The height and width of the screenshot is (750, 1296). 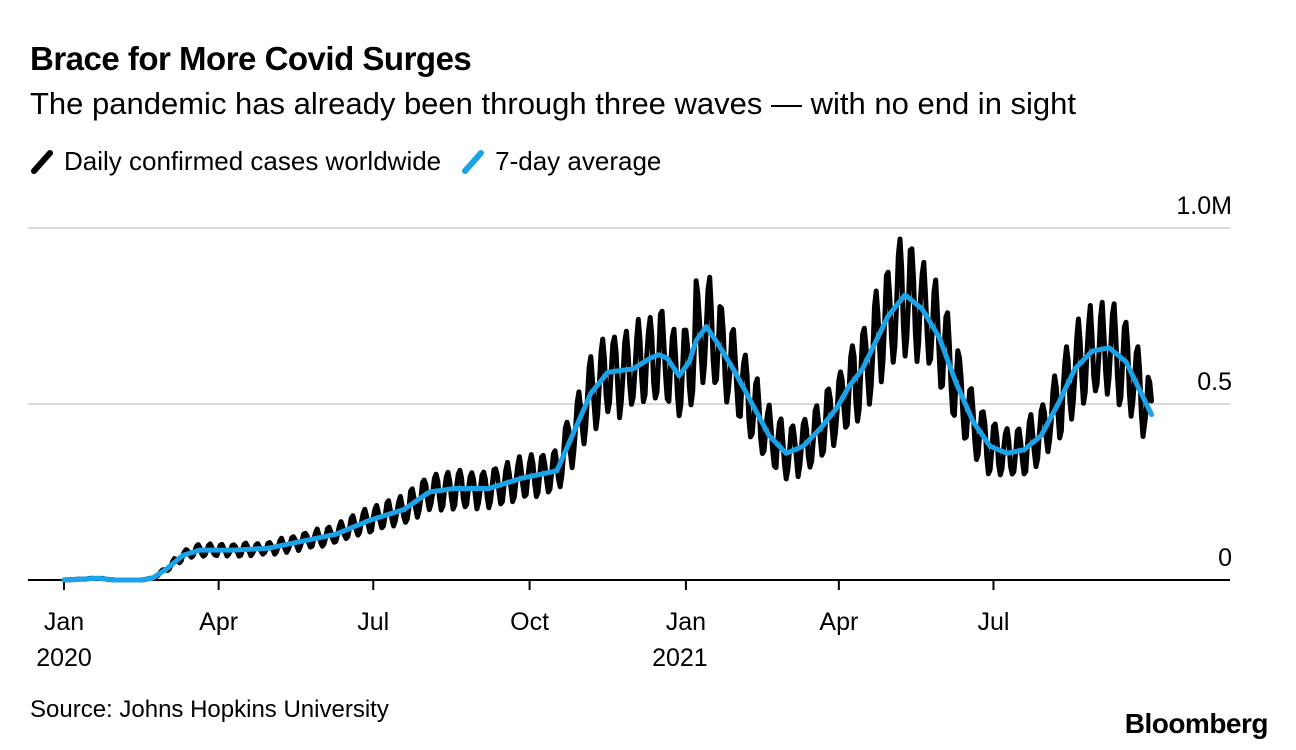 I want to click on y-tick-label: 0.5, so click(x=1214, y=382).